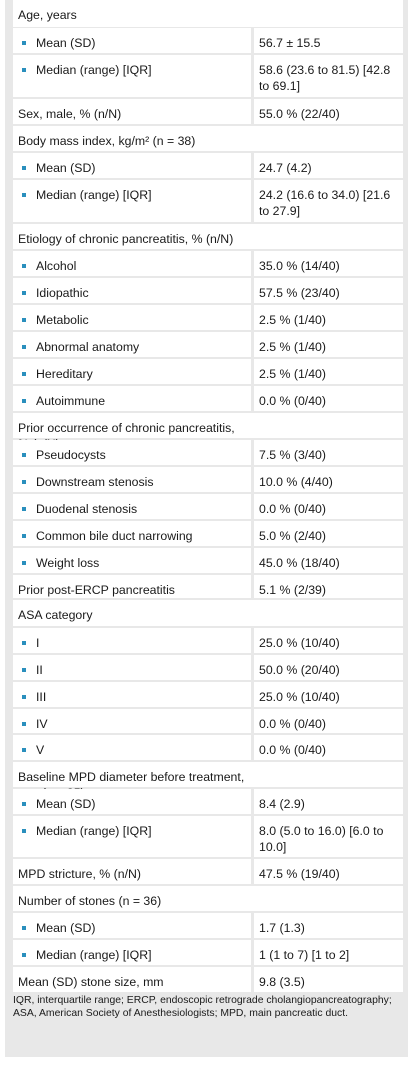 The height and width of the screenshot is (1065, 413). What do you see at coordinates (130, 746) in the screenshot?
I see `row-label: V` at bounding box center [130, 746].